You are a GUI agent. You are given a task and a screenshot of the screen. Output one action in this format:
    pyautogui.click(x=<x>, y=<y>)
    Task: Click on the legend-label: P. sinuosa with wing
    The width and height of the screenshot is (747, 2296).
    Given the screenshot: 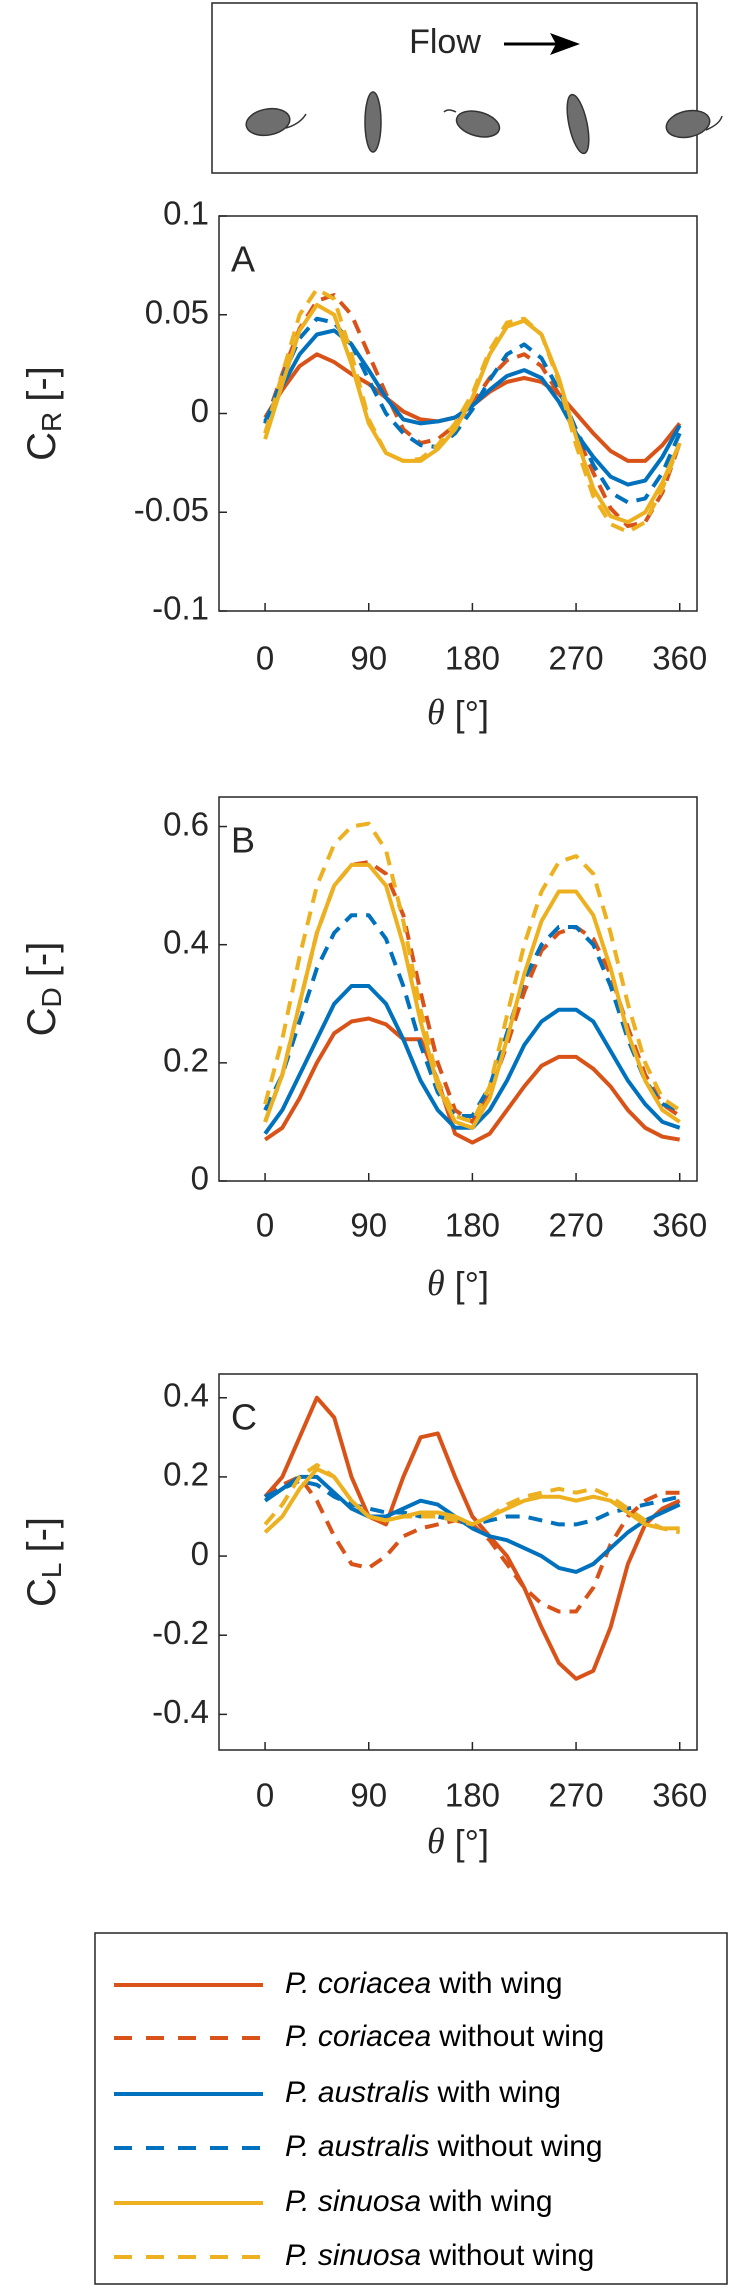 What is the action you would take?
    pyautogui.click(x=419, y=2201)
    